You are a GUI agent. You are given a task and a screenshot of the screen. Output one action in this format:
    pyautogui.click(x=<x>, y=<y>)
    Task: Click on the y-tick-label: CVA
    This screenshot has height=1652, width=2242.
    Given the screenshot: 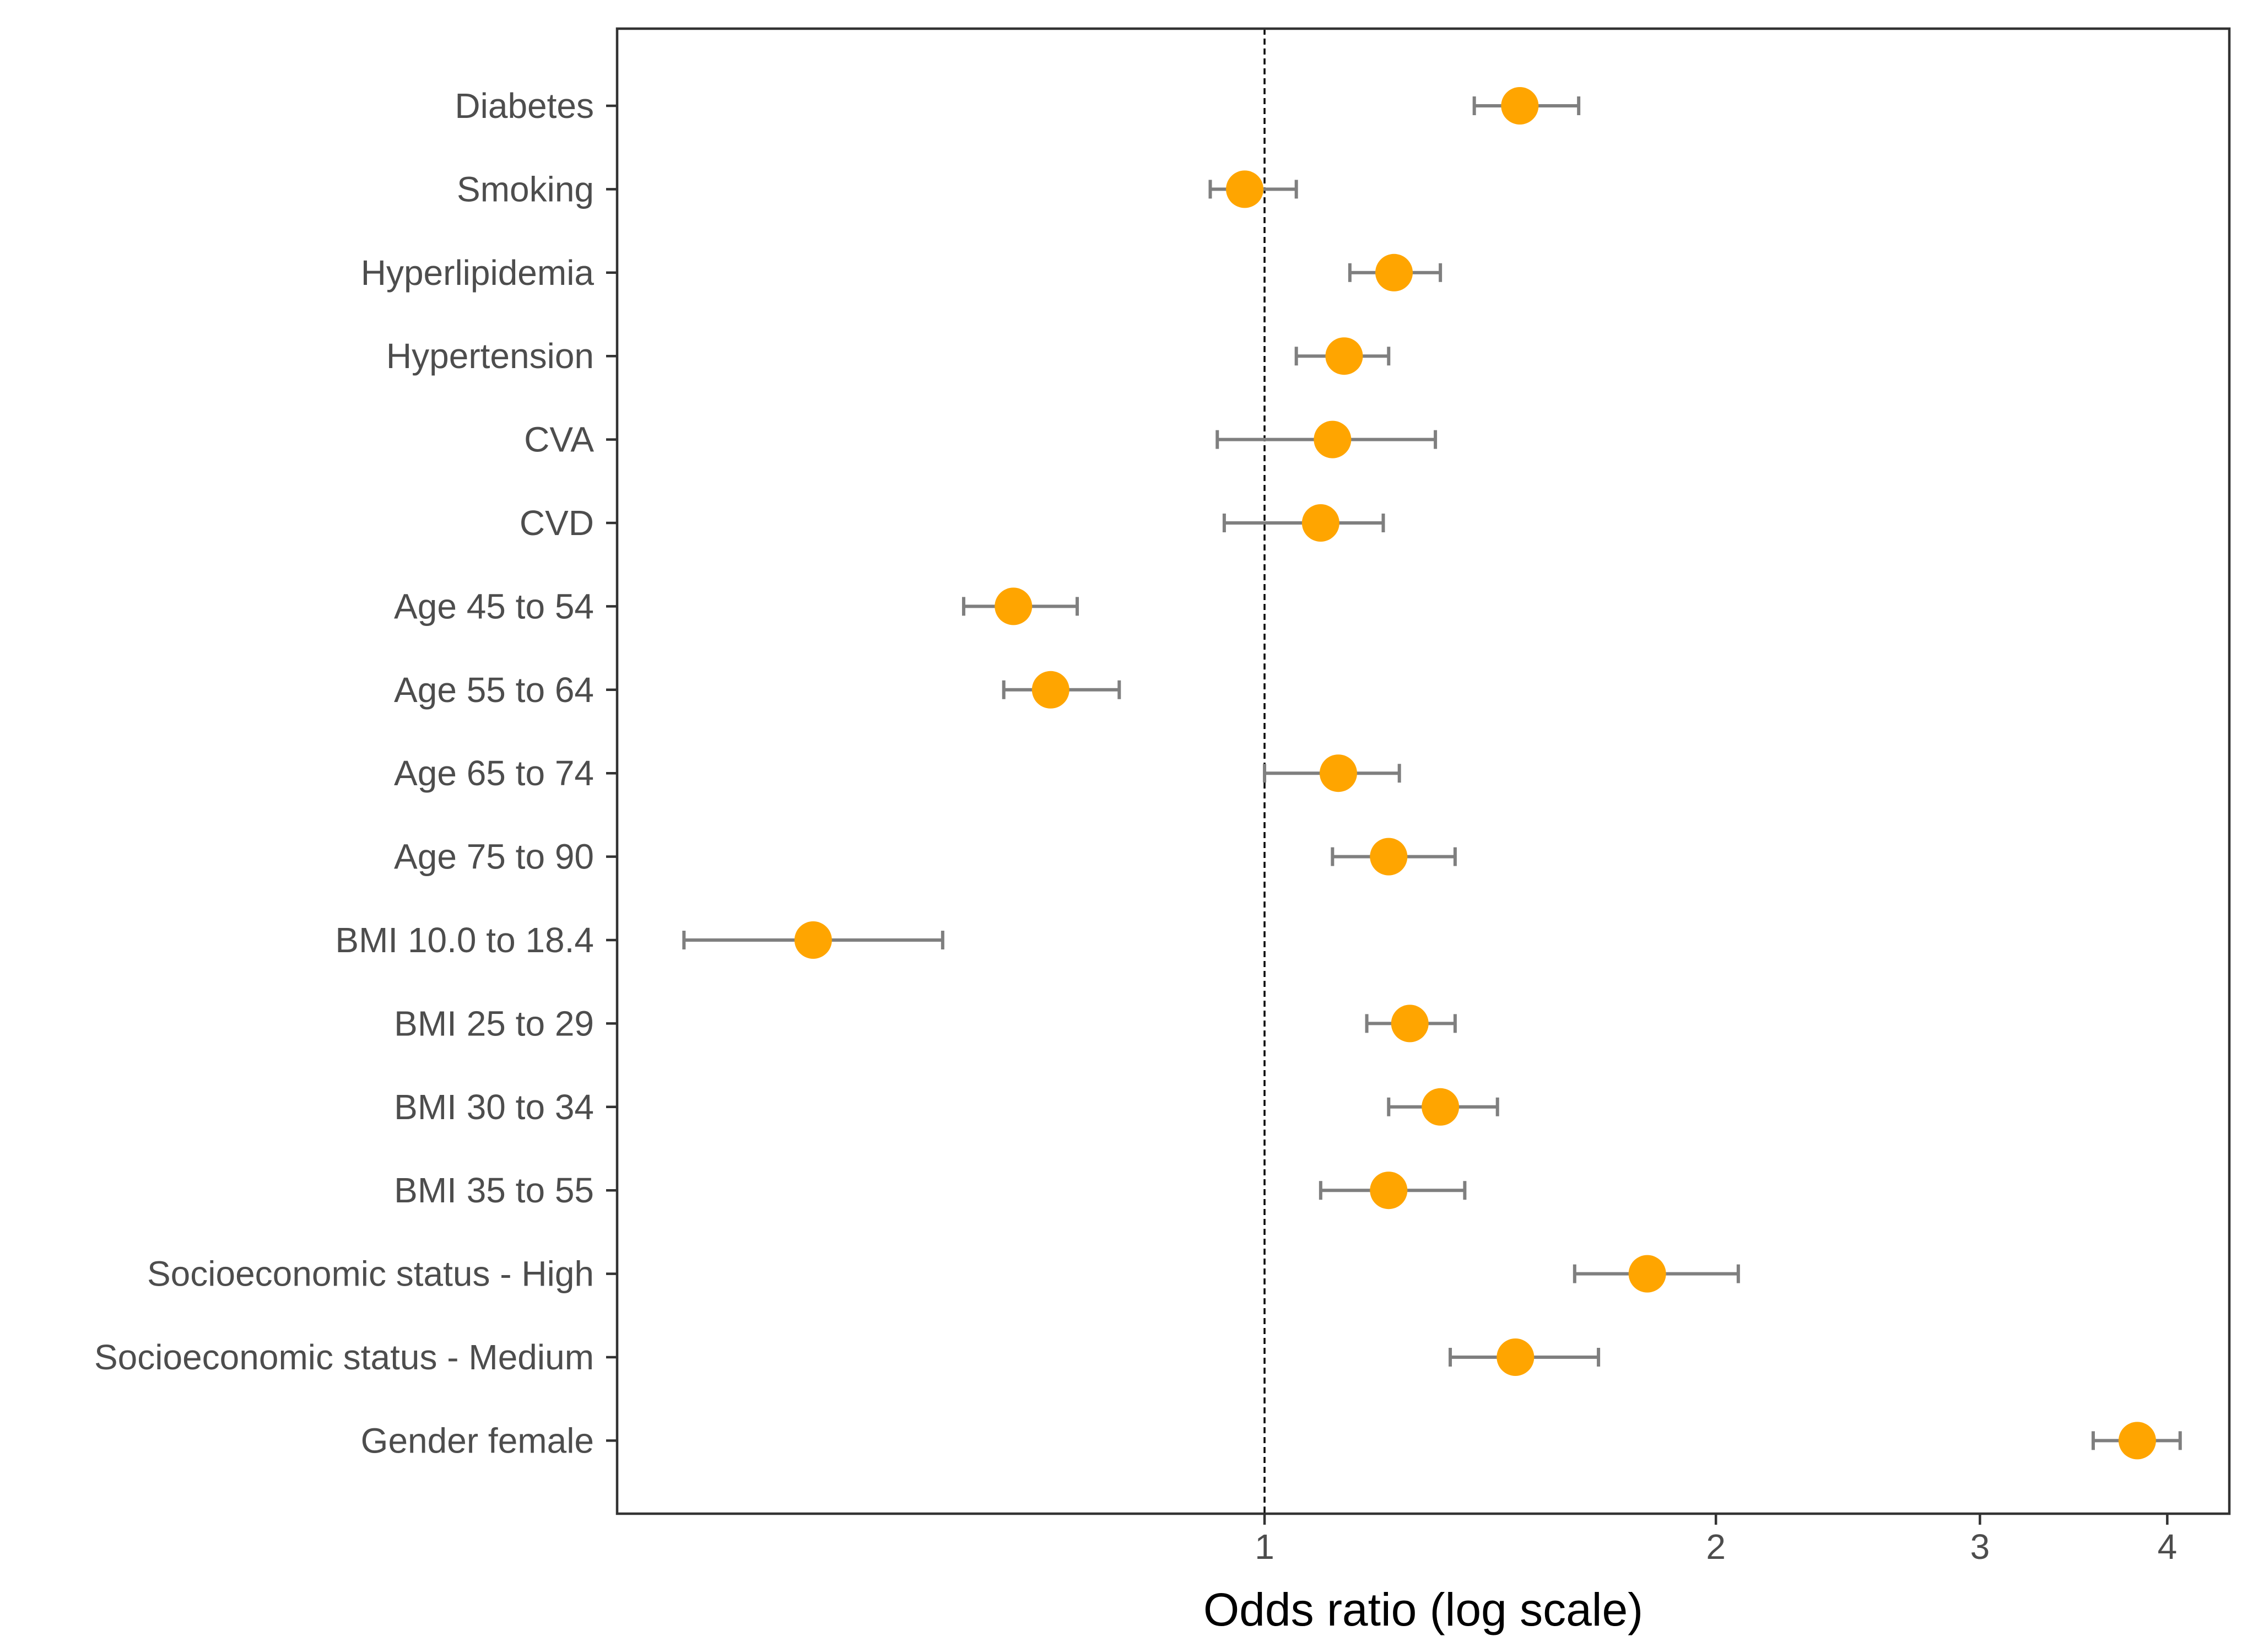 What is the action you would take?
    pyautogui.click(x=559, y=440)
    